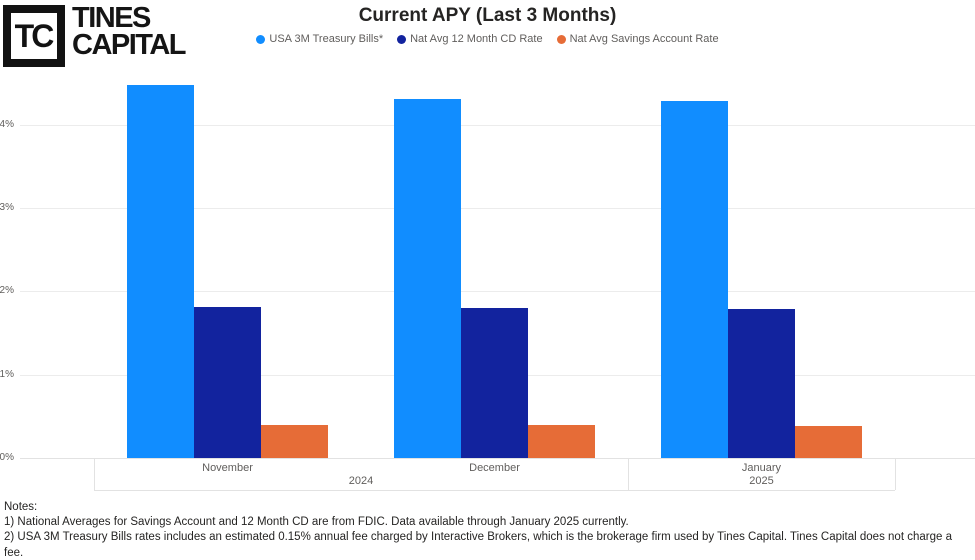  Describe the element at coordinates (761, 468) in the screenshot. I see `x-axis-month-january: January` at that location.